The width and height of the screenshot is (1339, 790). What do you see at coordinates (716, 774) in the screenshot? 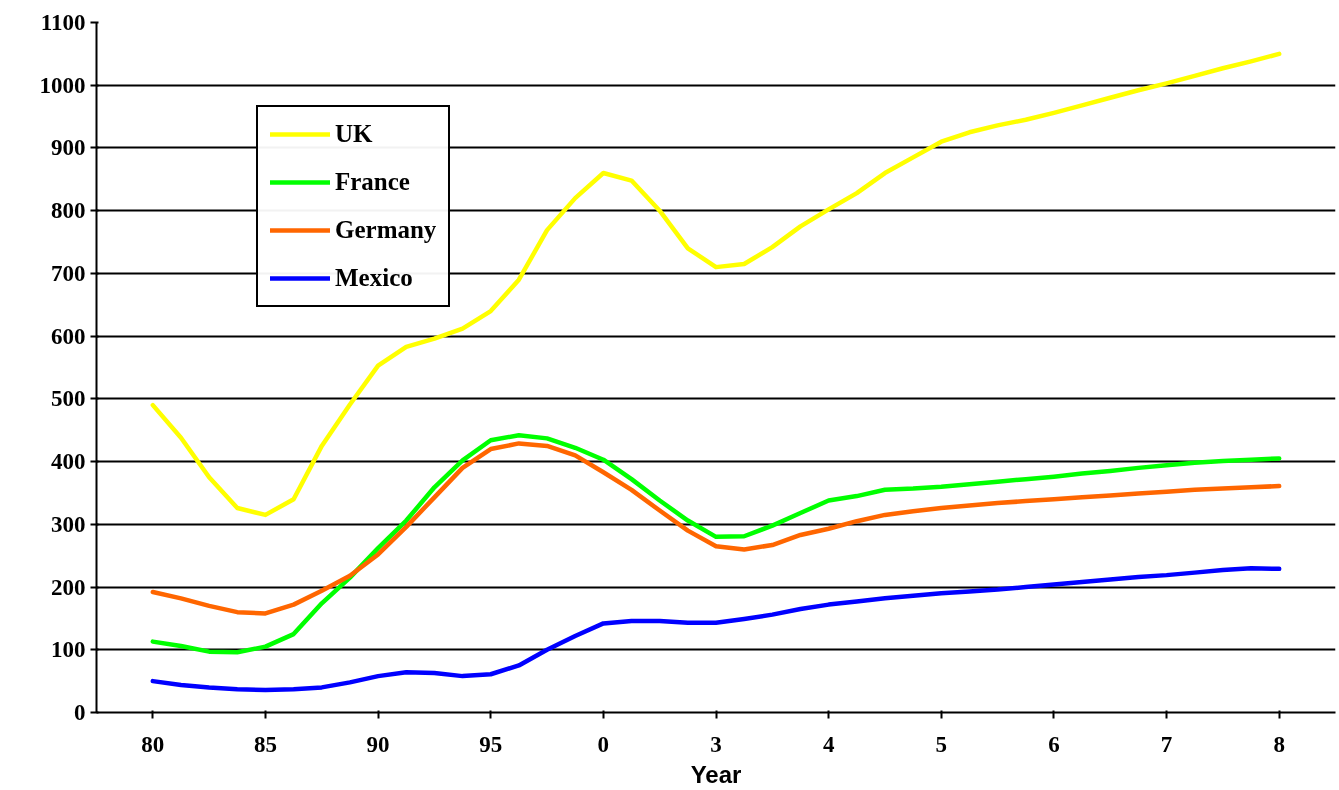
I see `x-axis-title: Year` at bounding box center [716, 774].